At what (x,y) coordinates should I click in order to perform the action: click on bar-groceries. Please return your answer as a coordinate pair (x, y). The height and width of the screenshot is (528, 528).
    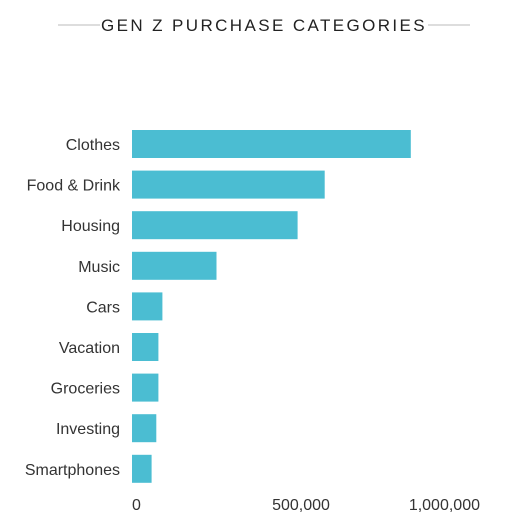
    Looking at the image, I should click on (145, 387).